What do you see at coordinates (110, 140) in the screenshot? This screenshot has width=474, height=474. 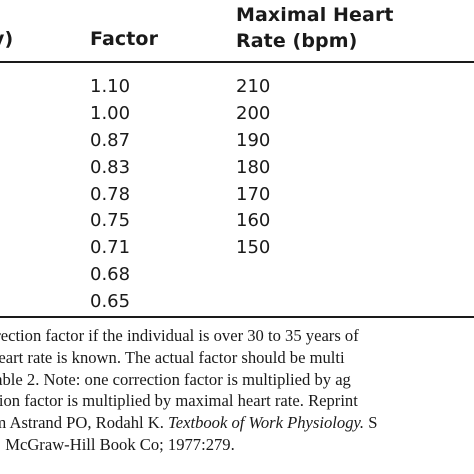 I see `factor-cell: 0.87` at bounding box center [110, 140].